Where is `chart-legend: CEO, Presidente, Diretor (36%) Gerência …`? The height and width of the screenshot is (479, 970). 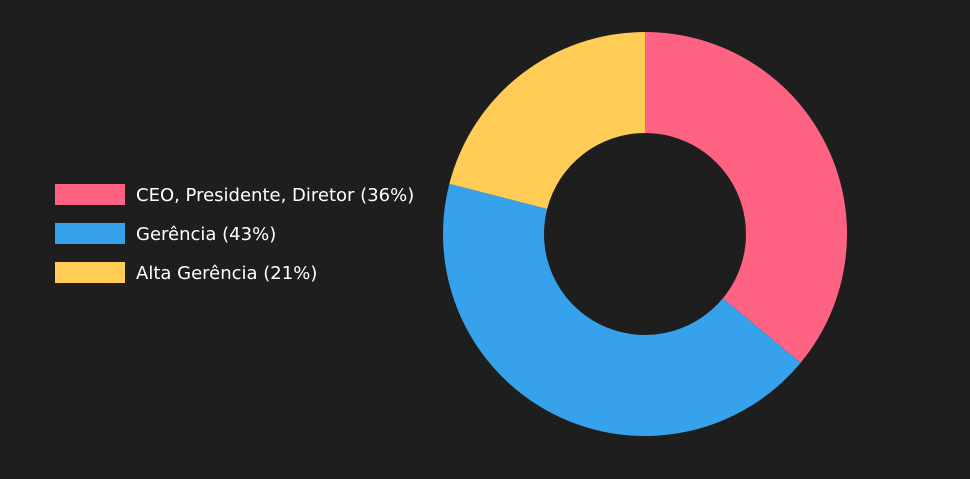
chart-legend: CEO, Presidente, Diretor (36%) Gerência … is located at coordinates (234, 234).